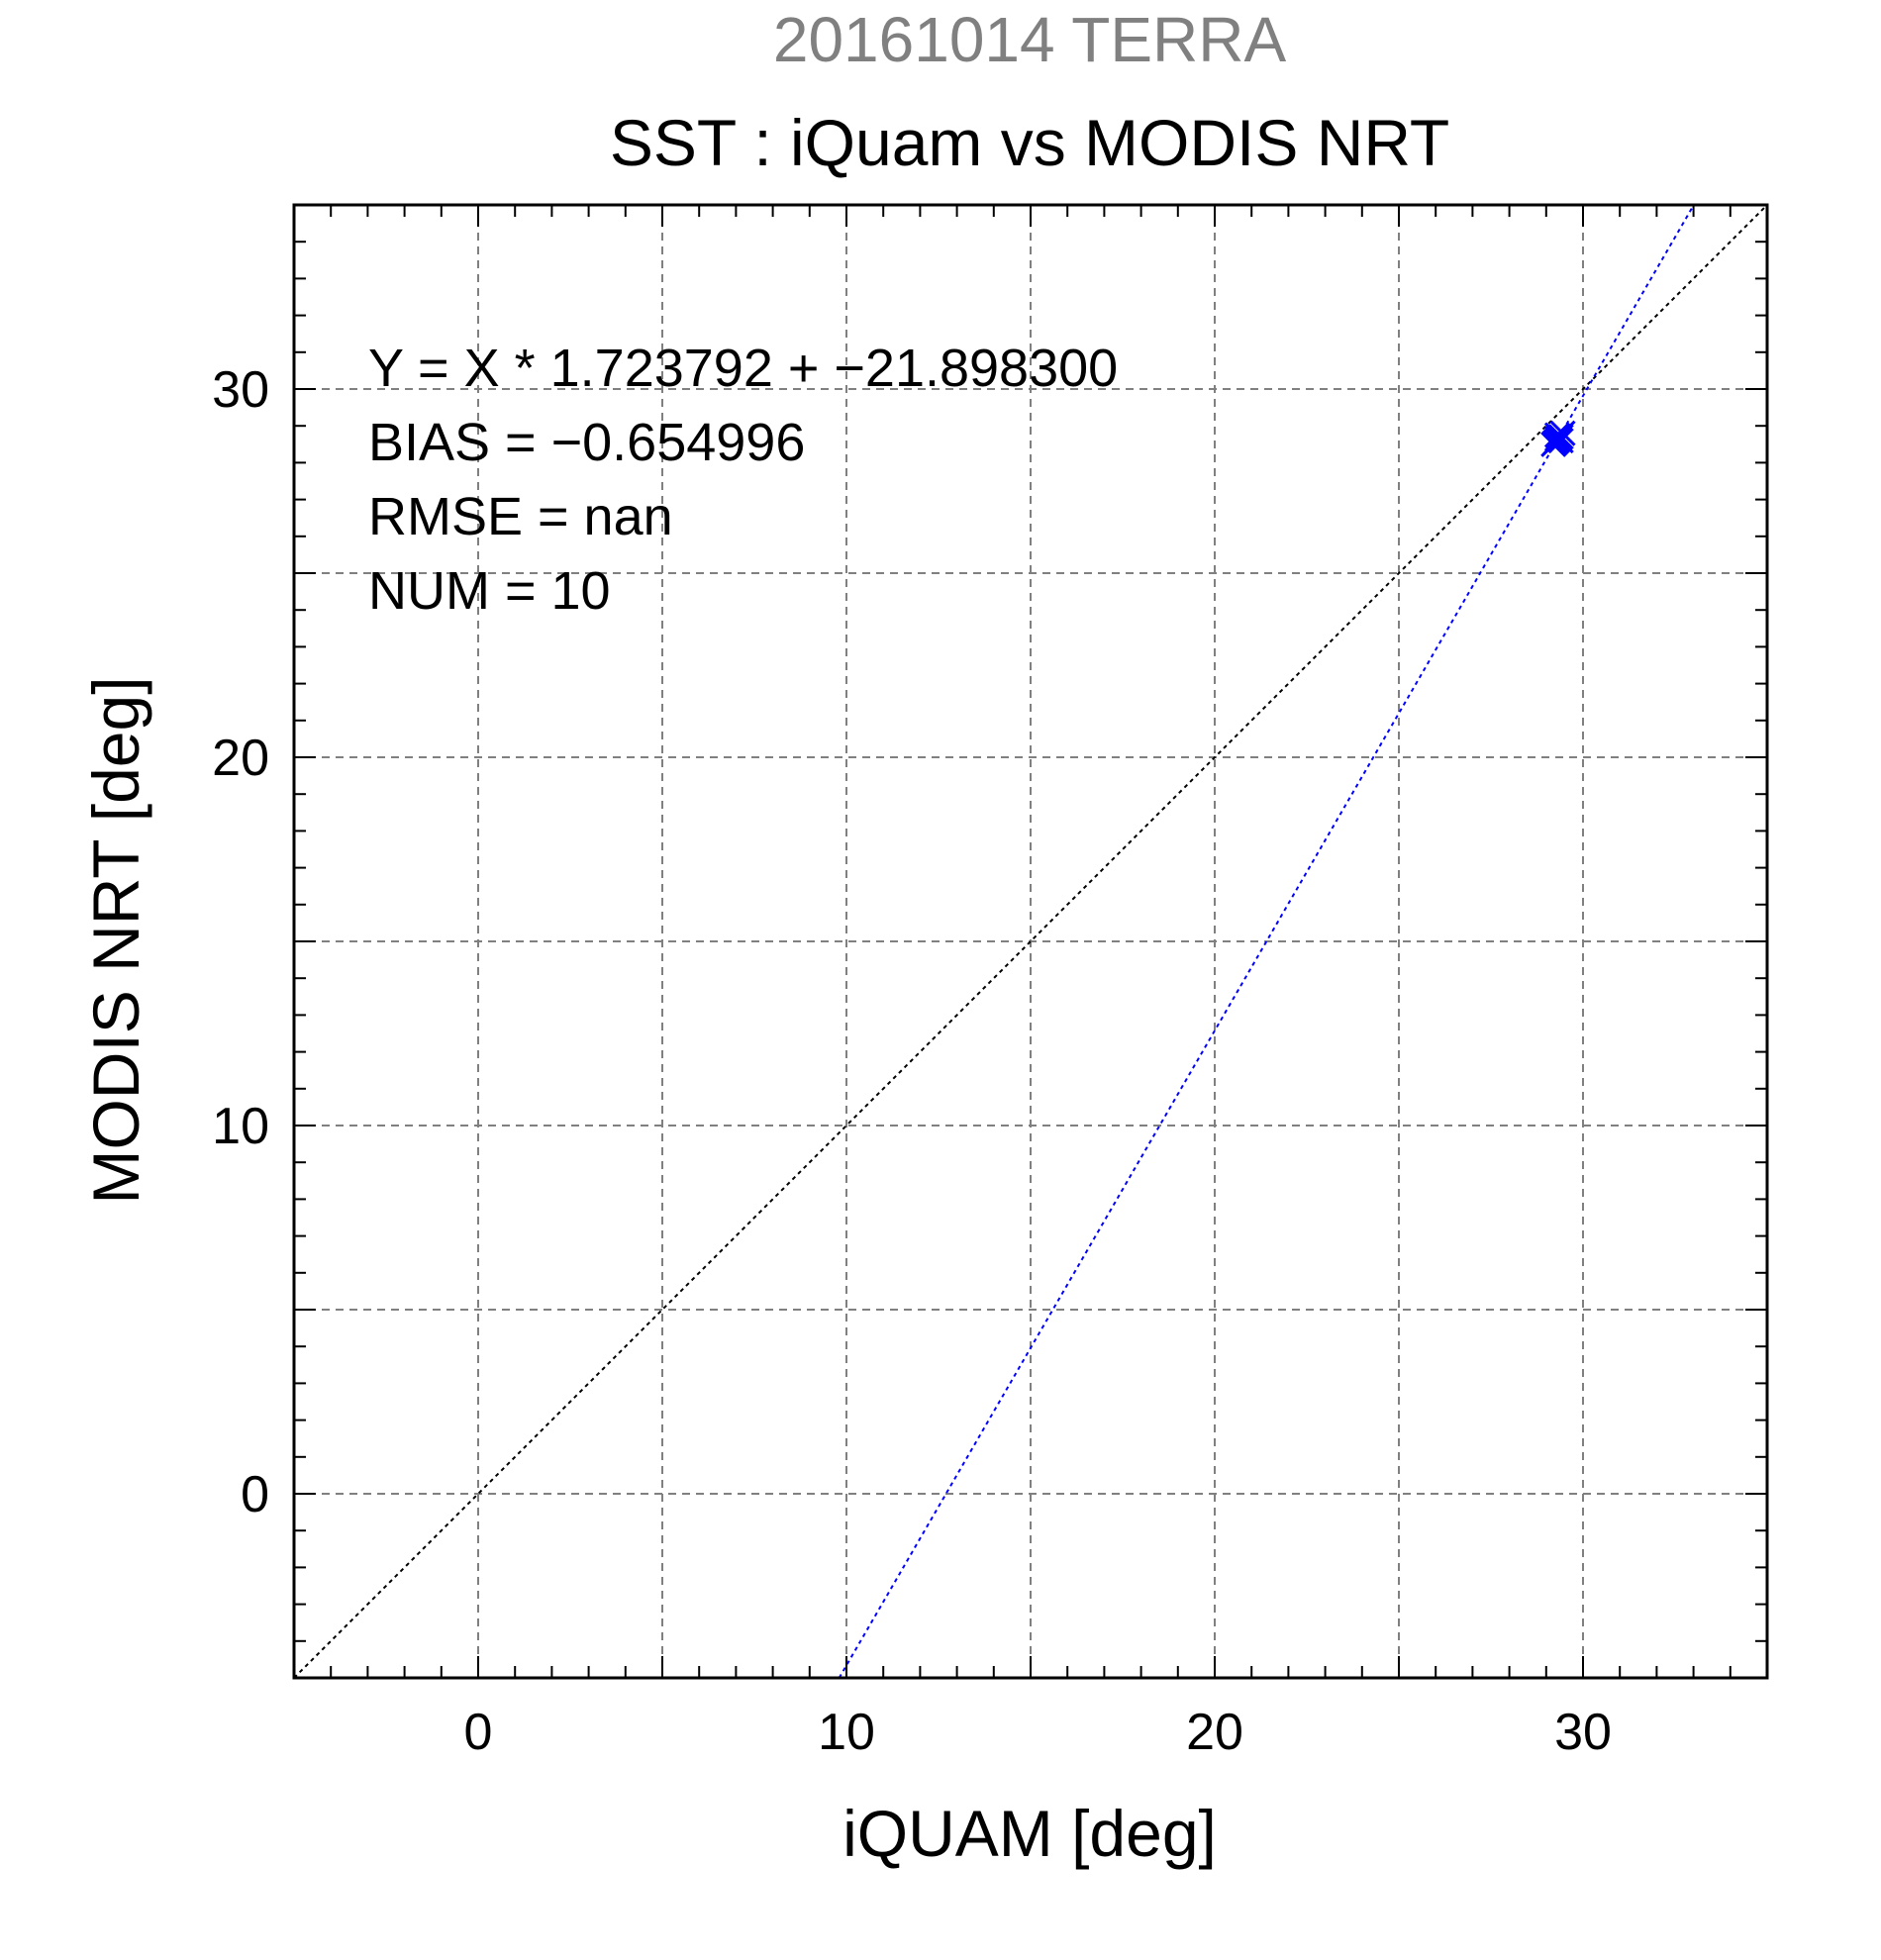 This screenshot has height=1960, width=1881. I want to click on x-tick-label: 20, so click(1215, 1732).